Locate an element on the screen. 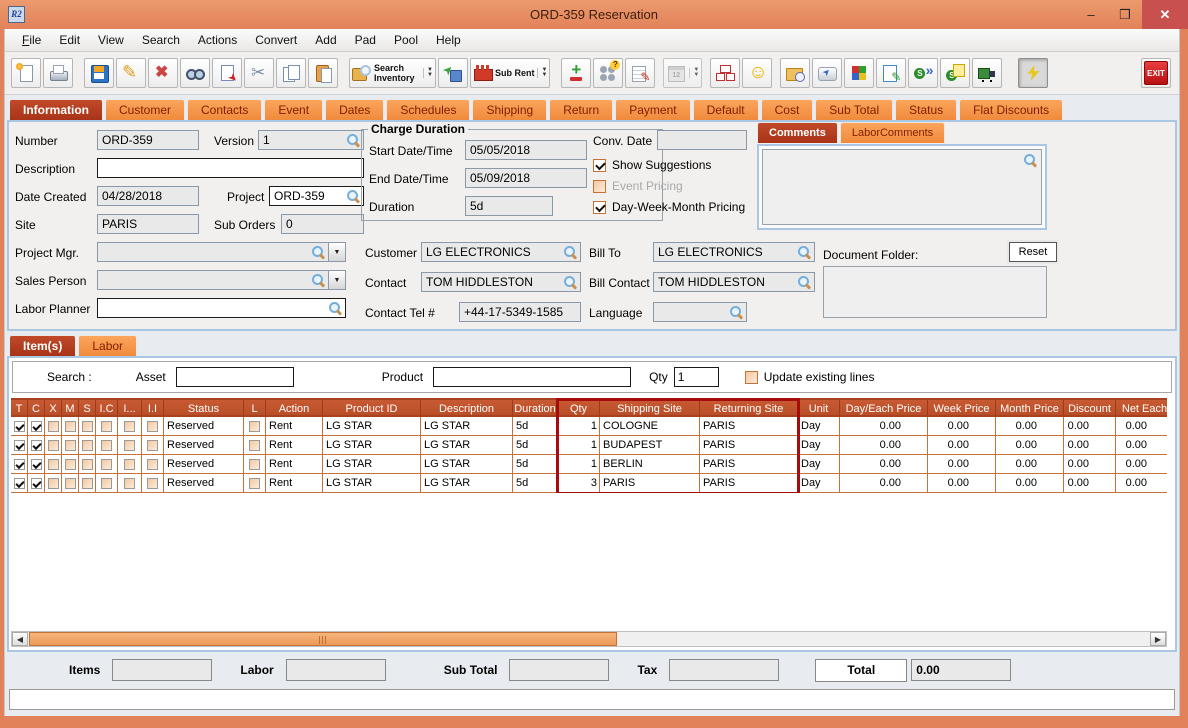 This screenshot has width=1188, height=728. end-date-field: 05/09/2018 is located at coordinates (526, 178).